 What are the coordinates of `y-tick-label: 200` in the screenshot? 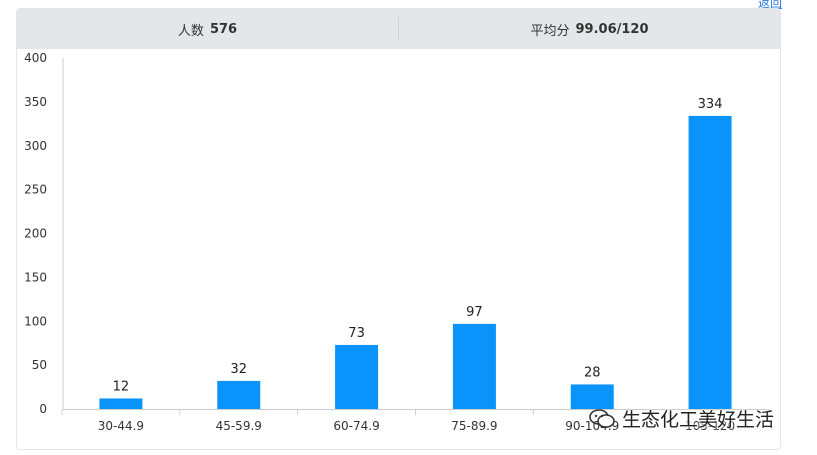 It's located at (35, 234).